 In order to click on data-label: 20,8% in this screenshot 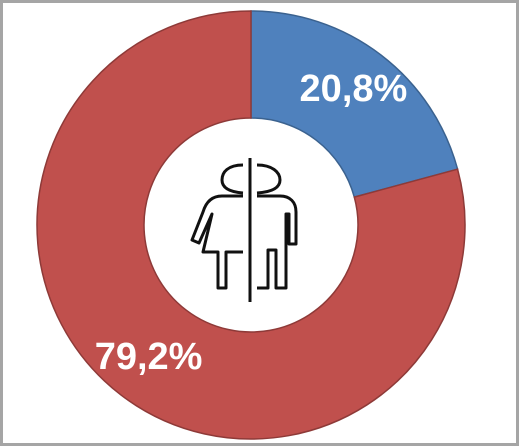, I will do `click(354, 89)`.